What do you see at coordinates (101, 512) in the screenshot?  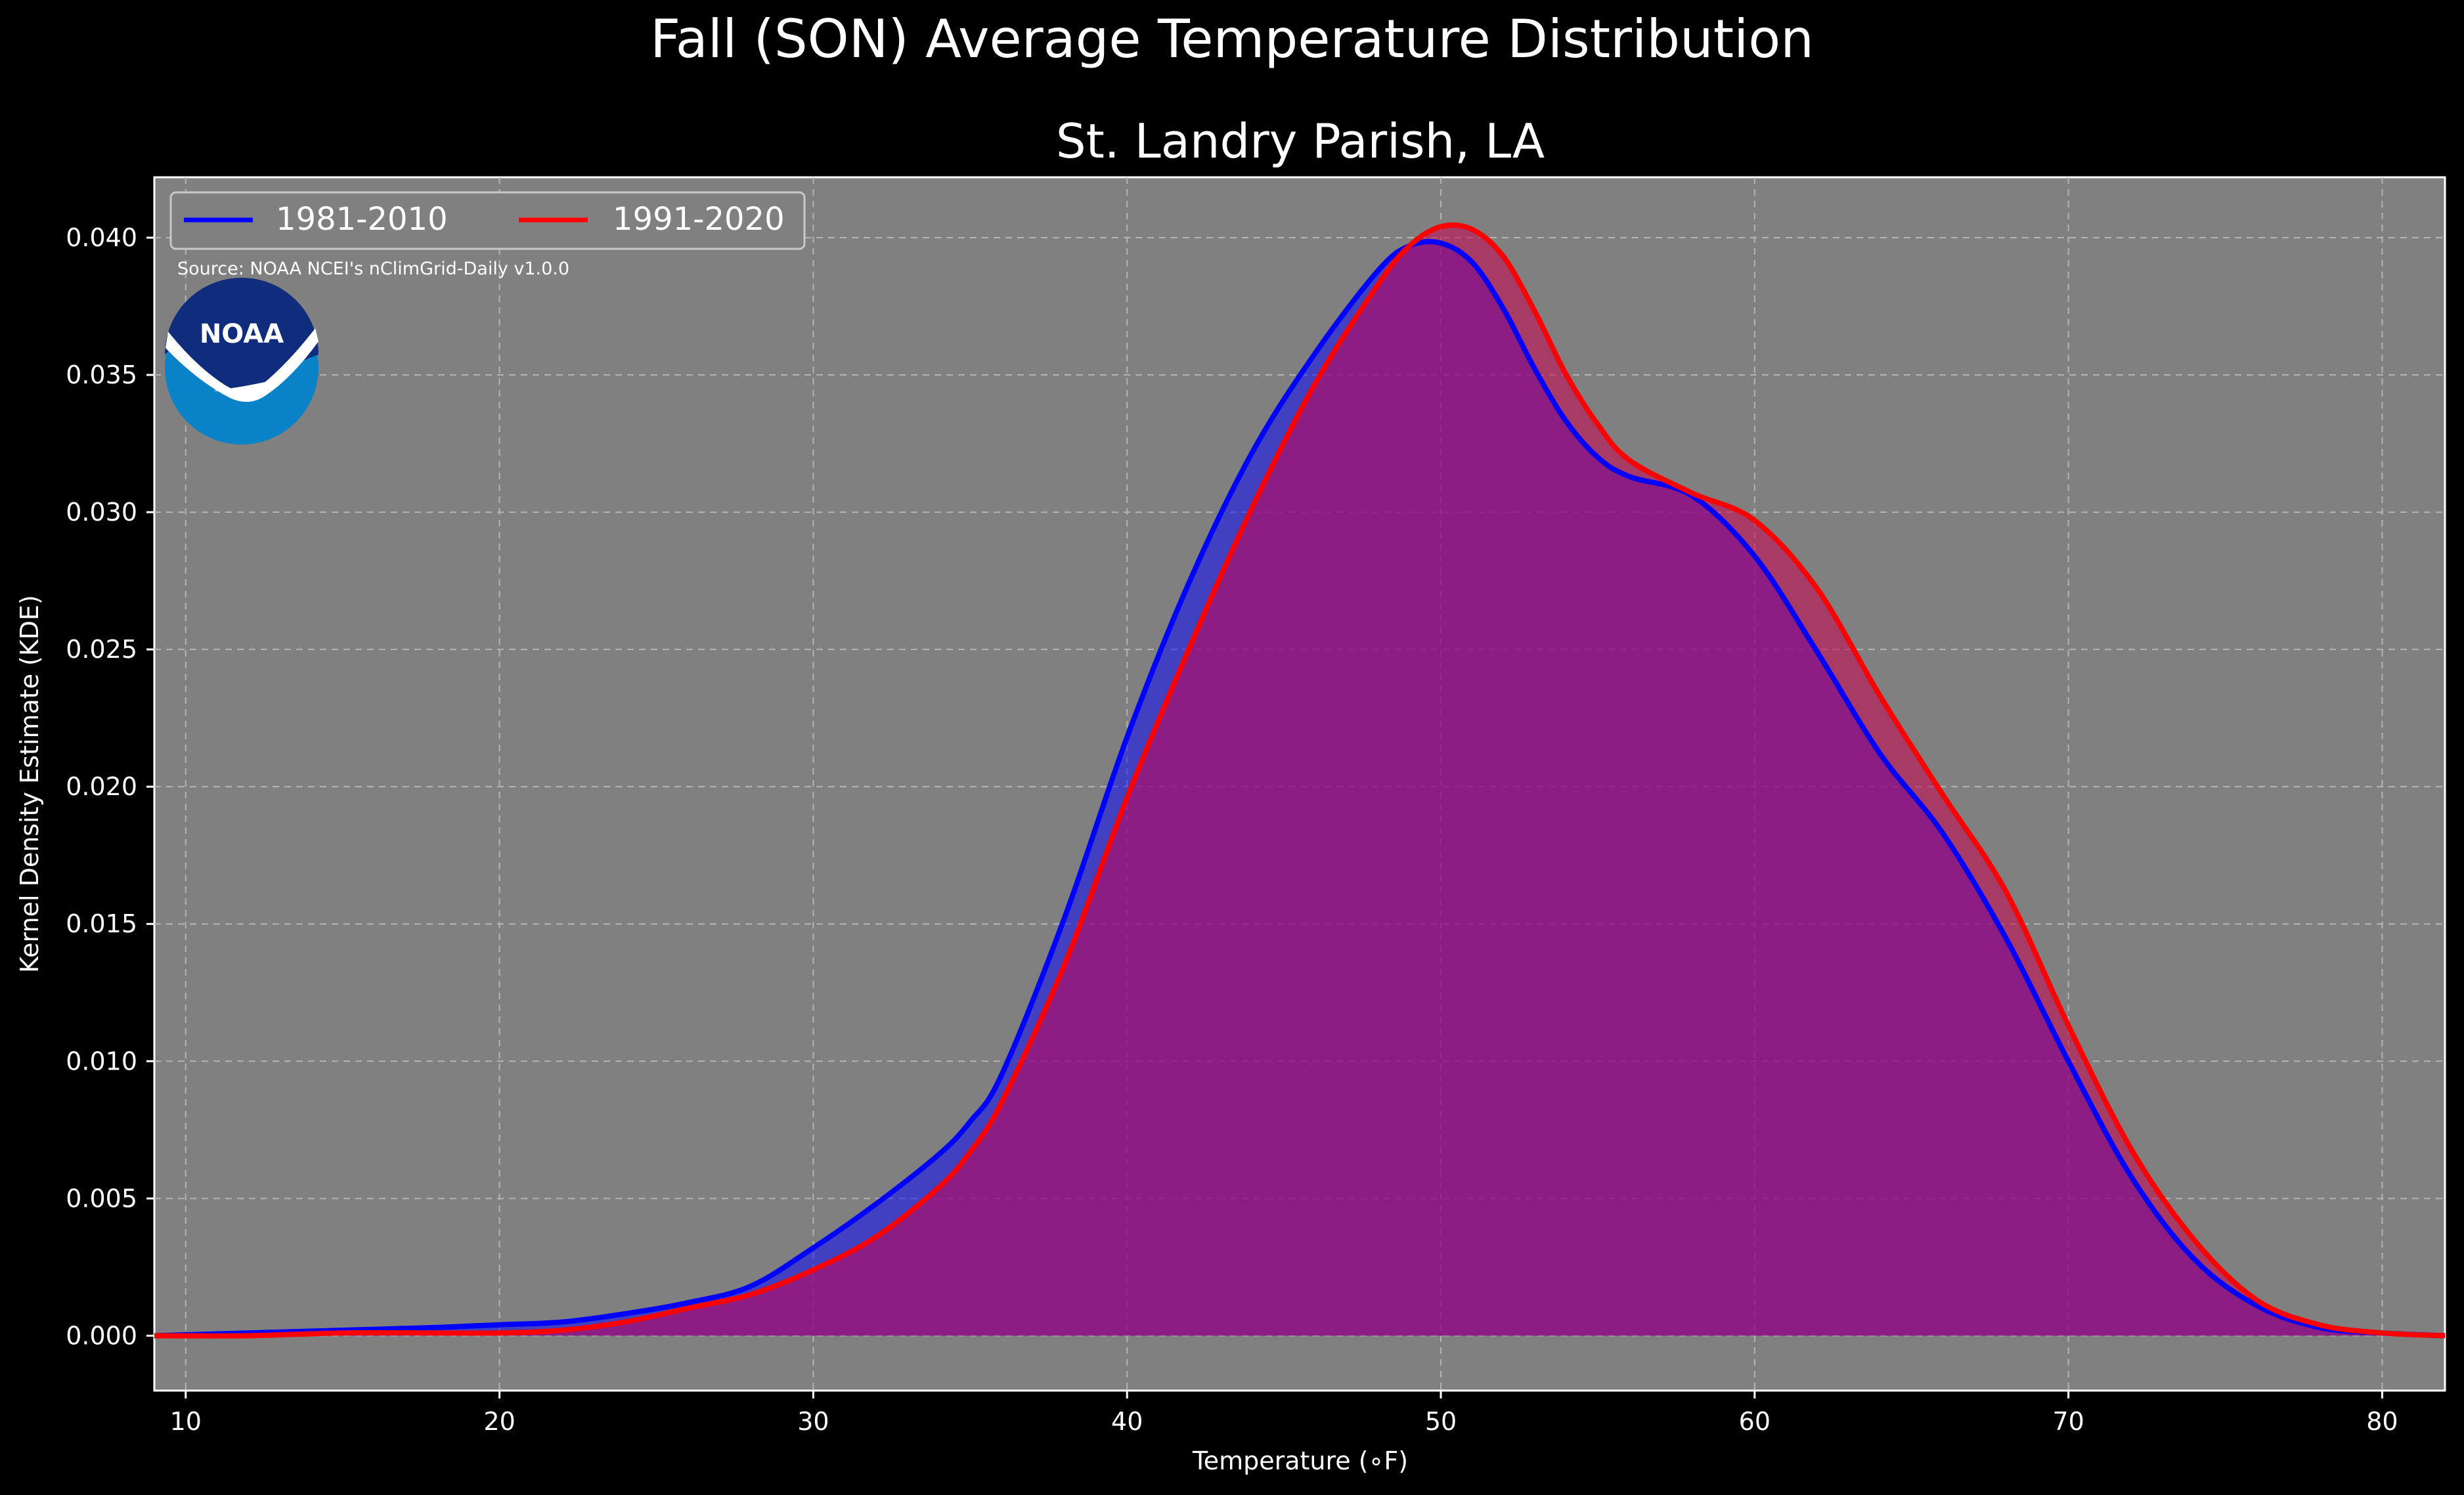 I see `y-tick-label: 0.030` at bounding box center [101, 512].